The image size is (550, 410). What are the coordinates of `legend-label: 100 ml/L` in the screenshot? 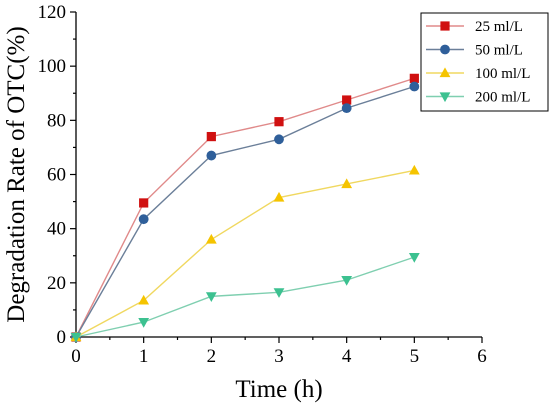 It's located at (502, 74).